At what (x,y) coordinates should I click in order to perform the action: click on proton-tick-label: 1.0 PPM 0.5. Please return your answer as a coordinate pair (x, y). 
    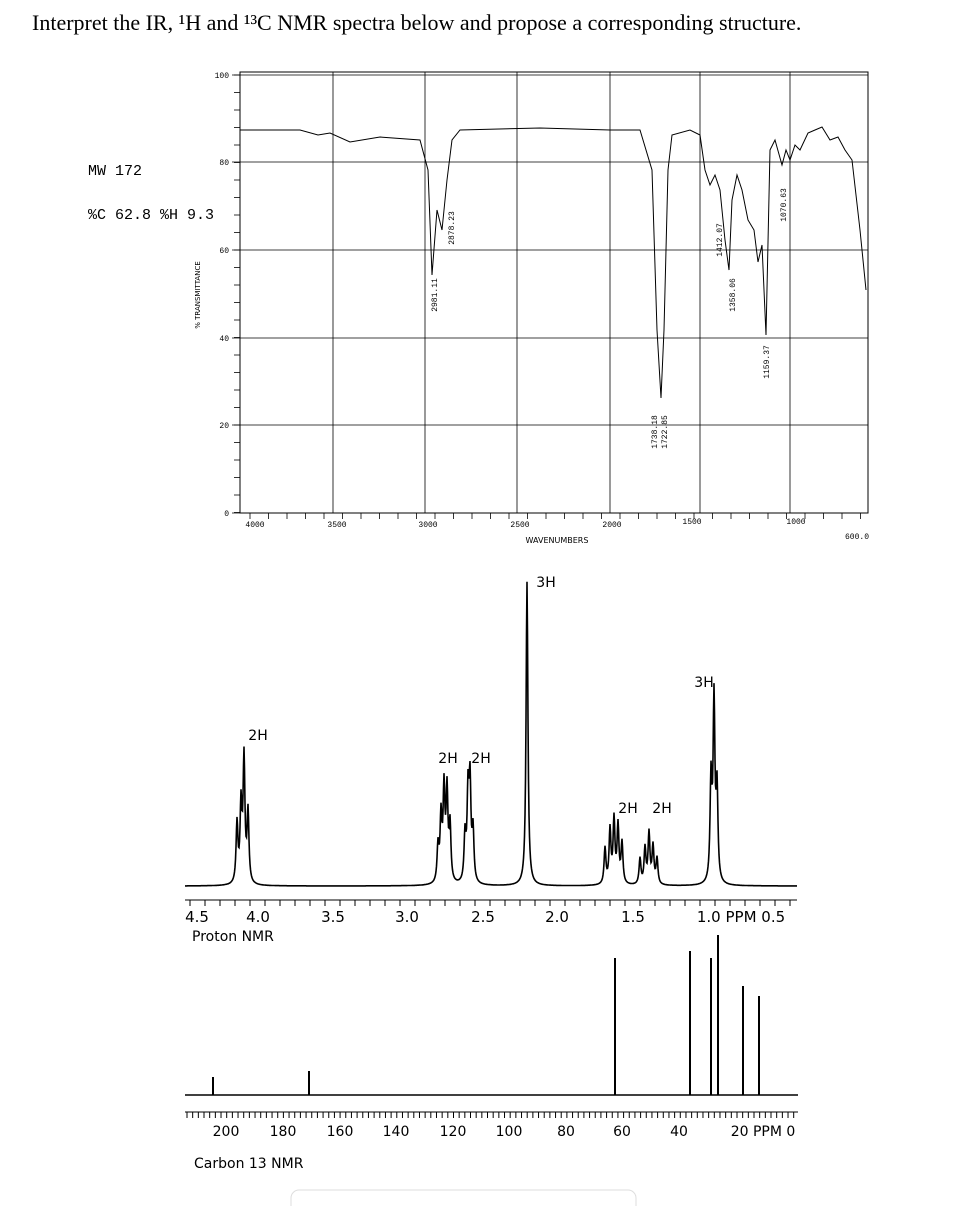
    Looking at the image, I should click on (741, 917).